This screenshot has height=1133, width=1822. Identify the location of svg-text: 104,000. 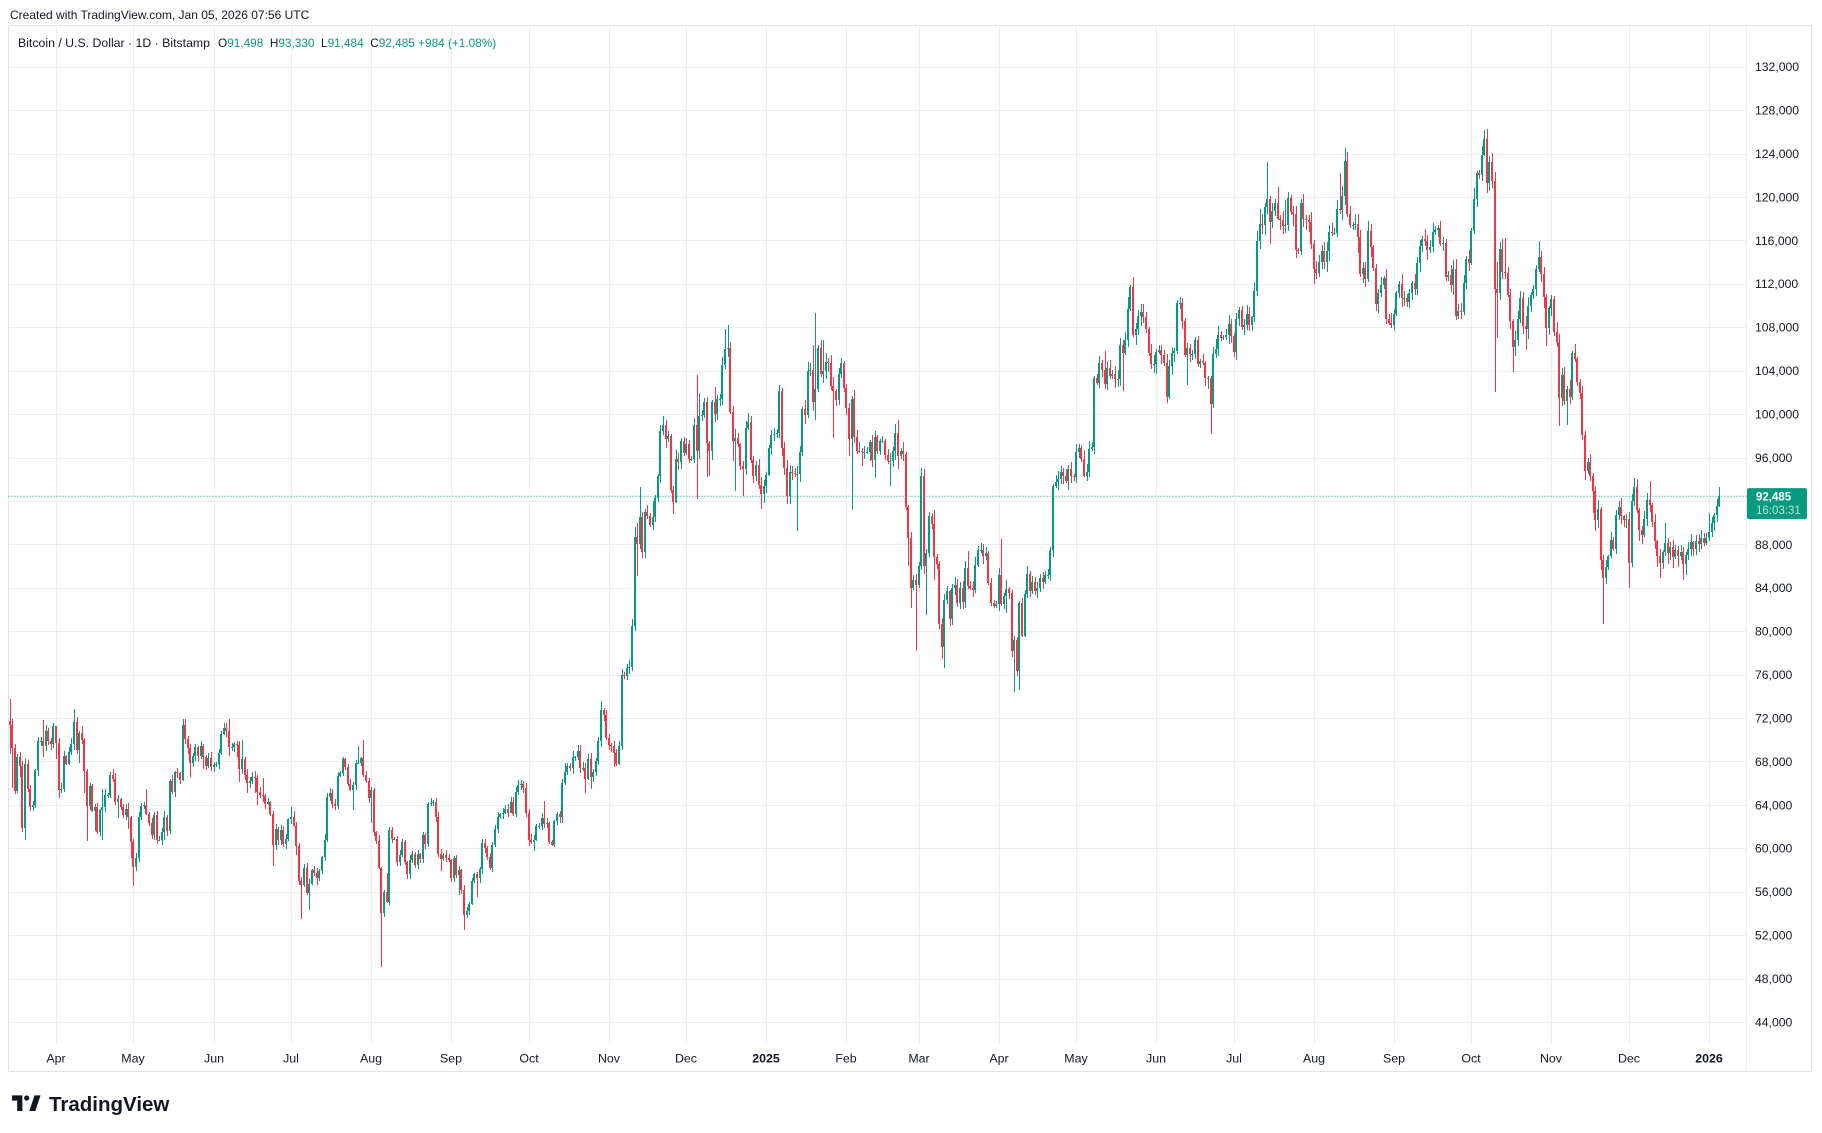
(1777, 371).